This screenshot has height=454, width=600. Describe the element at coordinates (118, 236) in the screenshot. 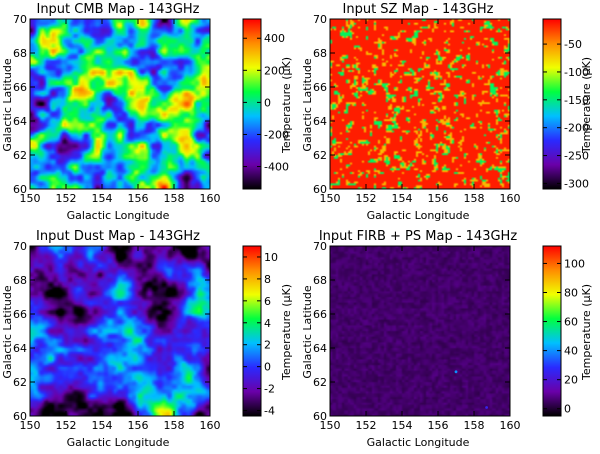

I see `chart-title: Input Dust Map - 143GHz` at that location.